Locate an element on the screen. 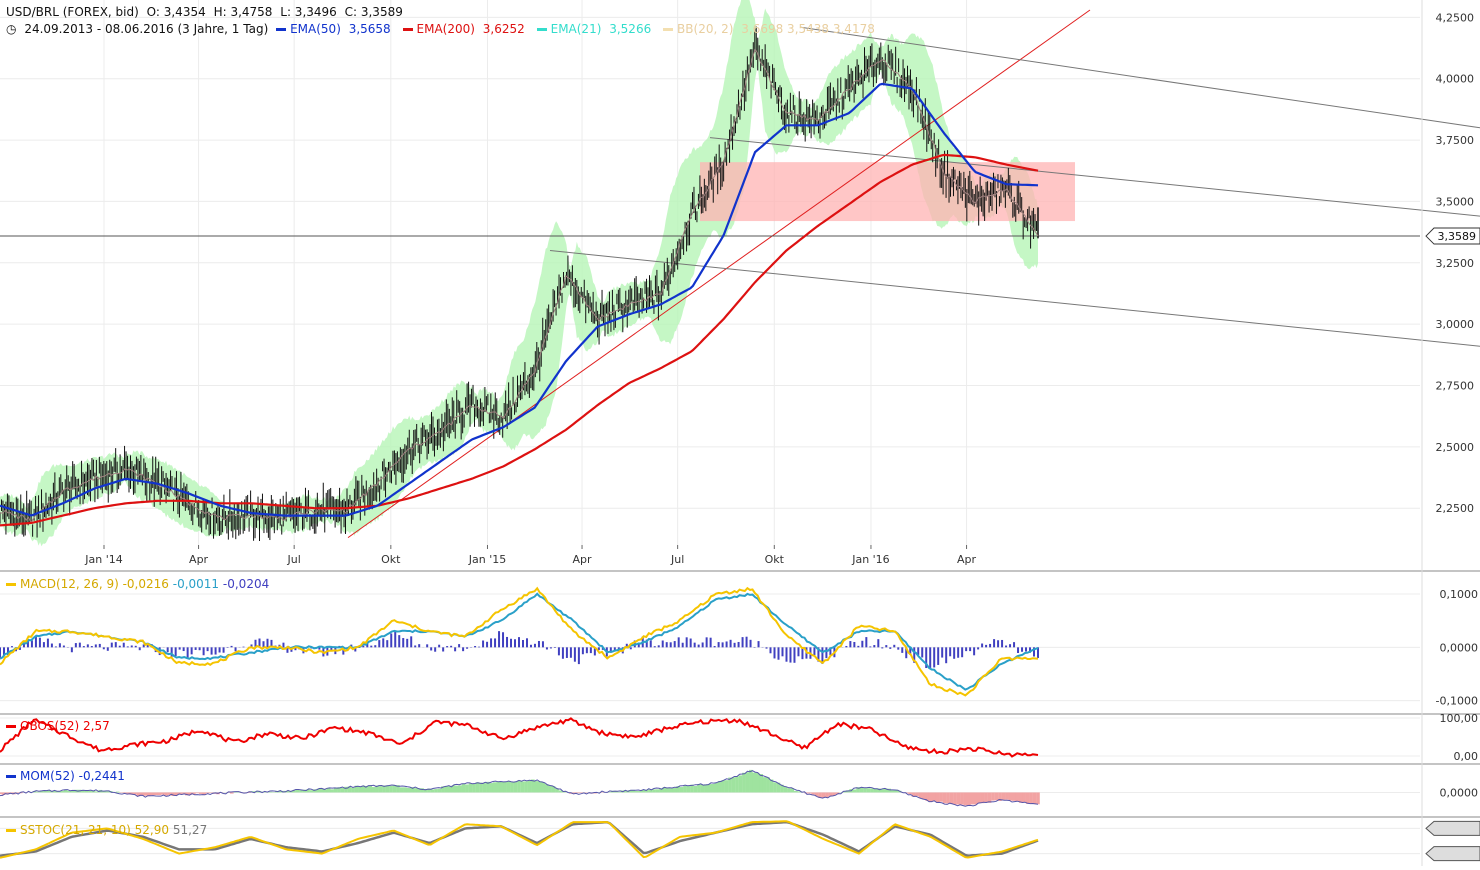  legend-obos: OBOS(52) 2,57 is located at coordinates (58, 726).